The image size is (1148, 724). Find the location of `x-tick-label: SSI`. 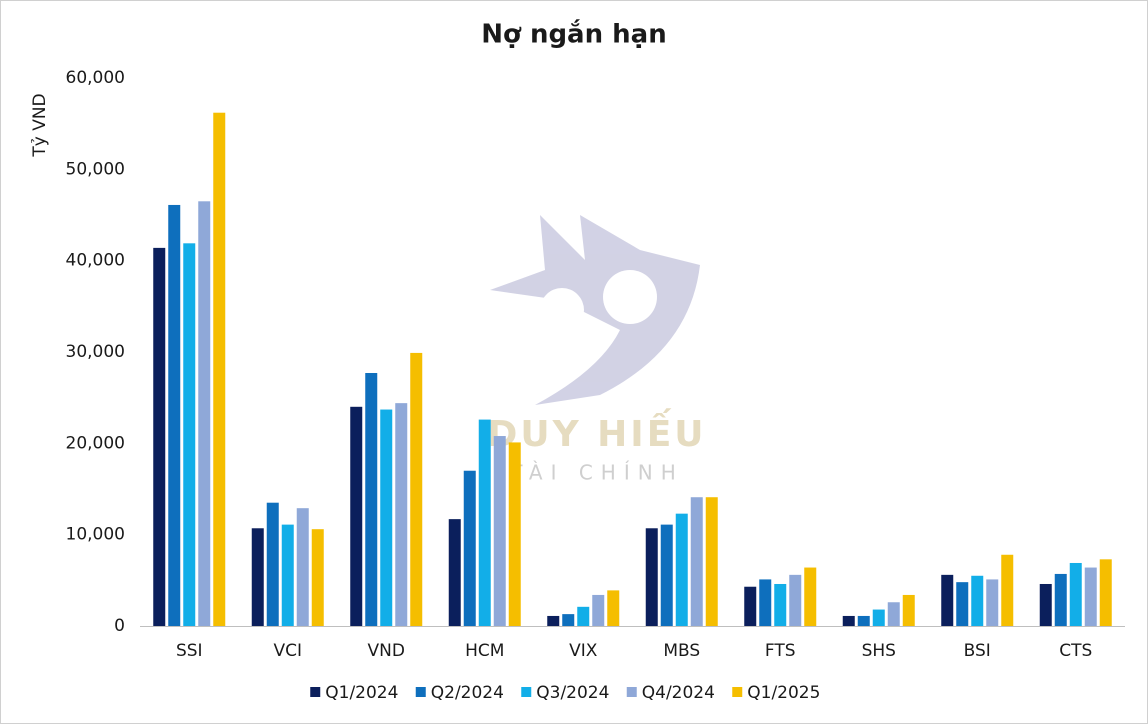

x-tick-label: SSI is located at coordinates (189, 651).